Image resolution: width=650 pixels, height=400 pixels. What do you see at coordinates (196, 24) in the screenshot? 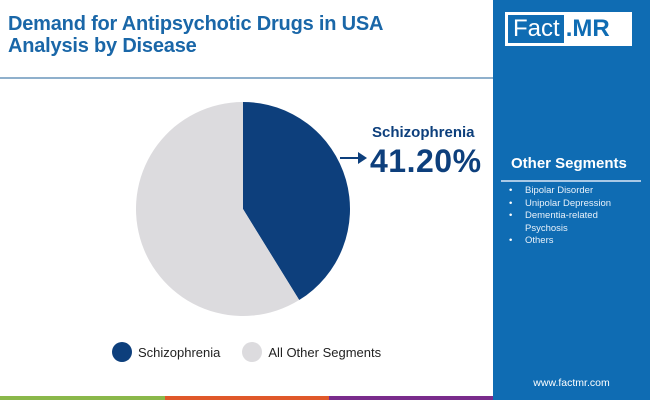
I see `title-line-1: Demand for Antipsychotic Drugs in USA` at bounding box center [196, 24].